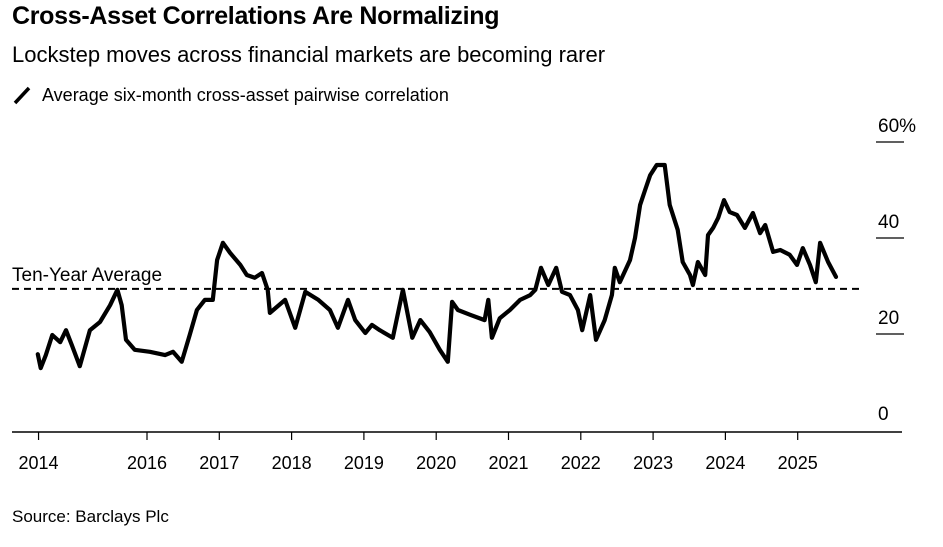  I want to click on y-tick-label: 20, so click(888, 318).